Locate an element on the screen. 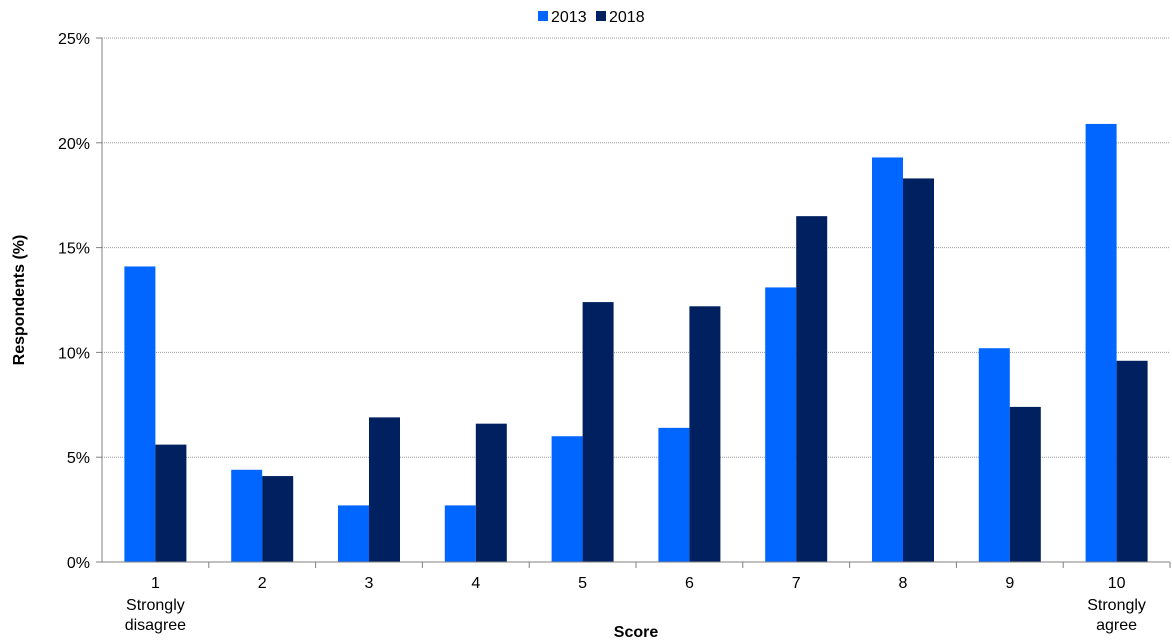  x-tick-label: 8 is located at coordinates (903, 583).